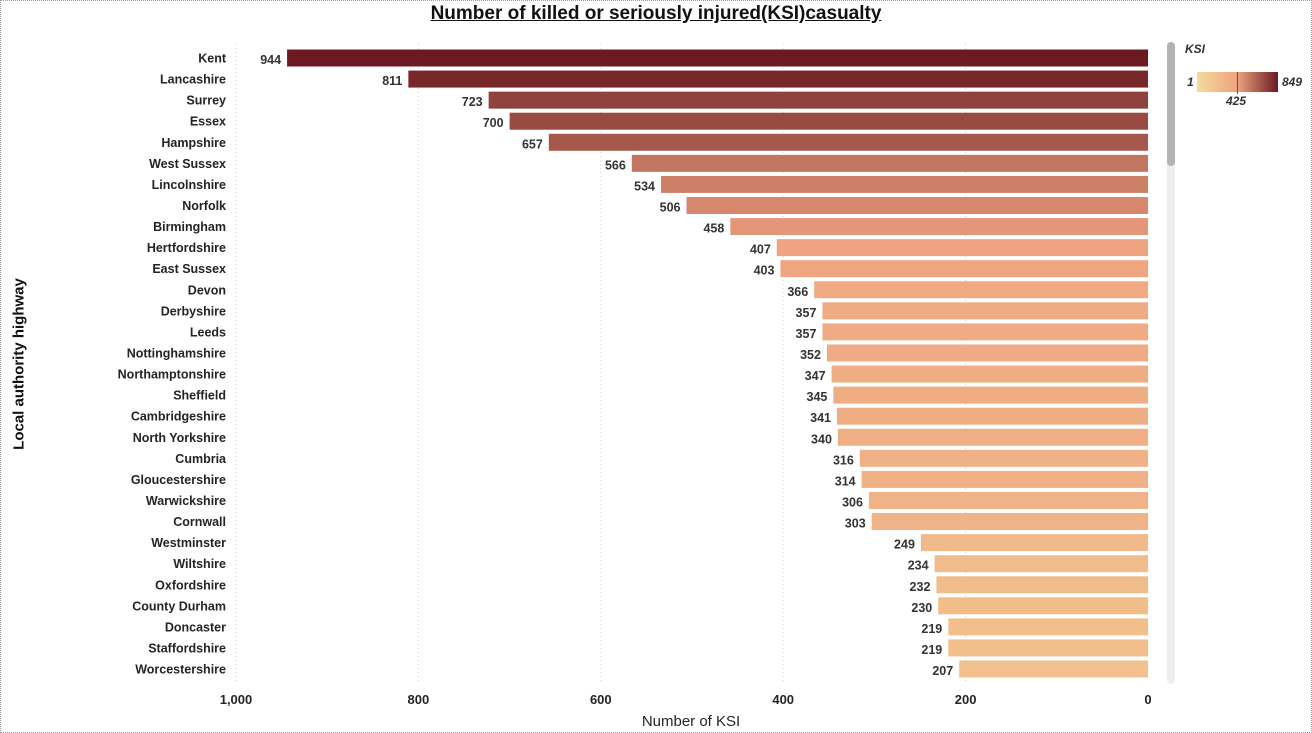 Image resolution: width=1312 pixels, height=733 pixels. What do you see at coordinates (1292, 82) in the screenshot?
I see `legend-max-label: 849` at bounding box center [1292, 82].